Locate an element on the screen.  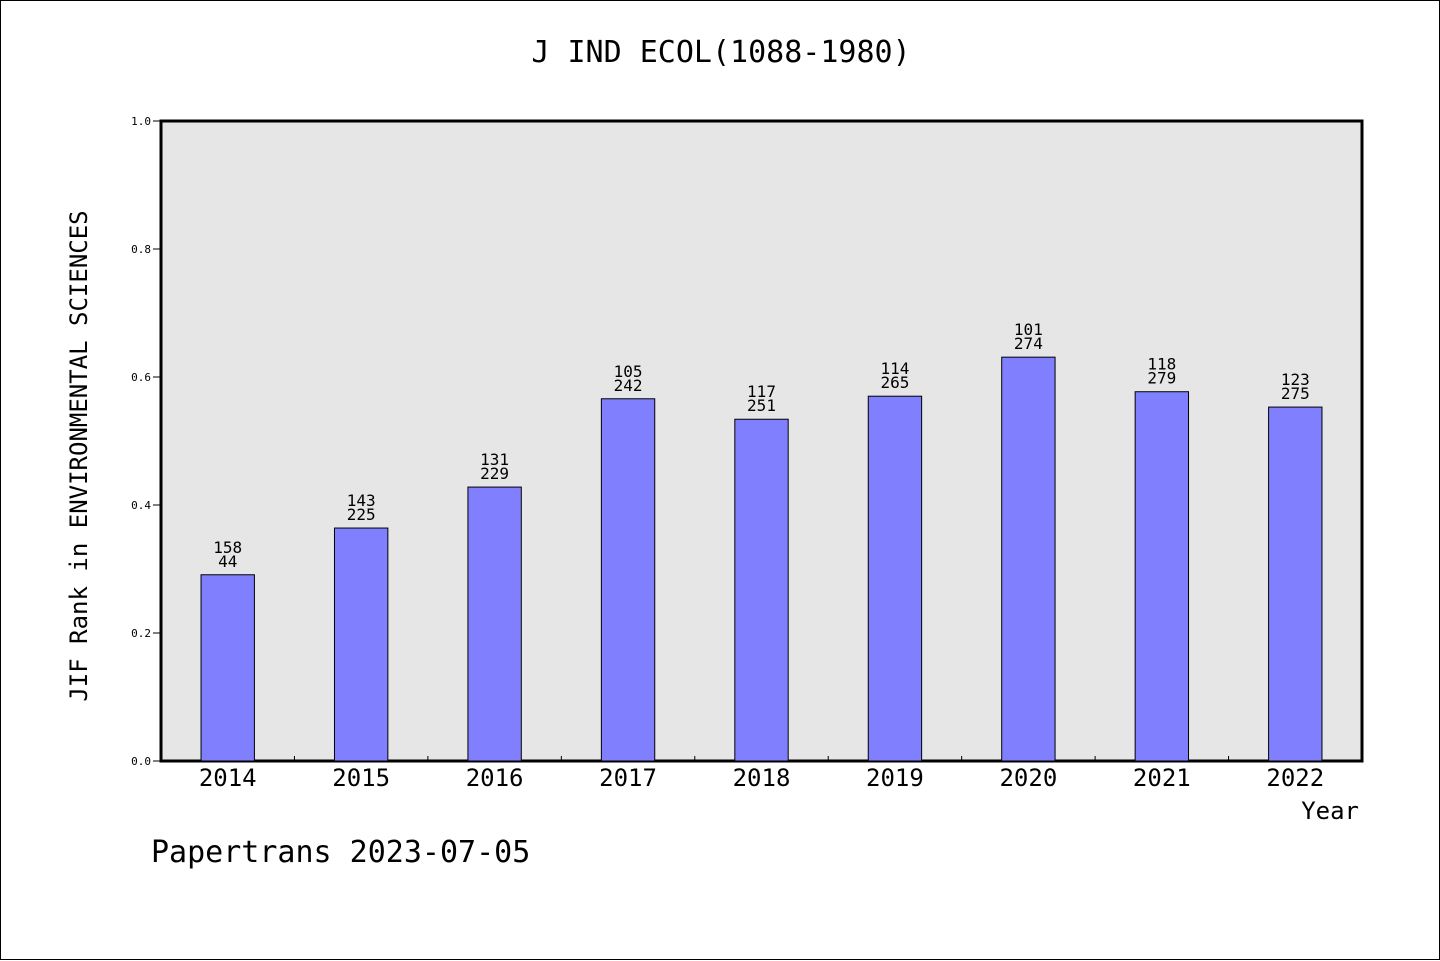
data-label-total-2016: 229 is located at coordinates (494, 473).